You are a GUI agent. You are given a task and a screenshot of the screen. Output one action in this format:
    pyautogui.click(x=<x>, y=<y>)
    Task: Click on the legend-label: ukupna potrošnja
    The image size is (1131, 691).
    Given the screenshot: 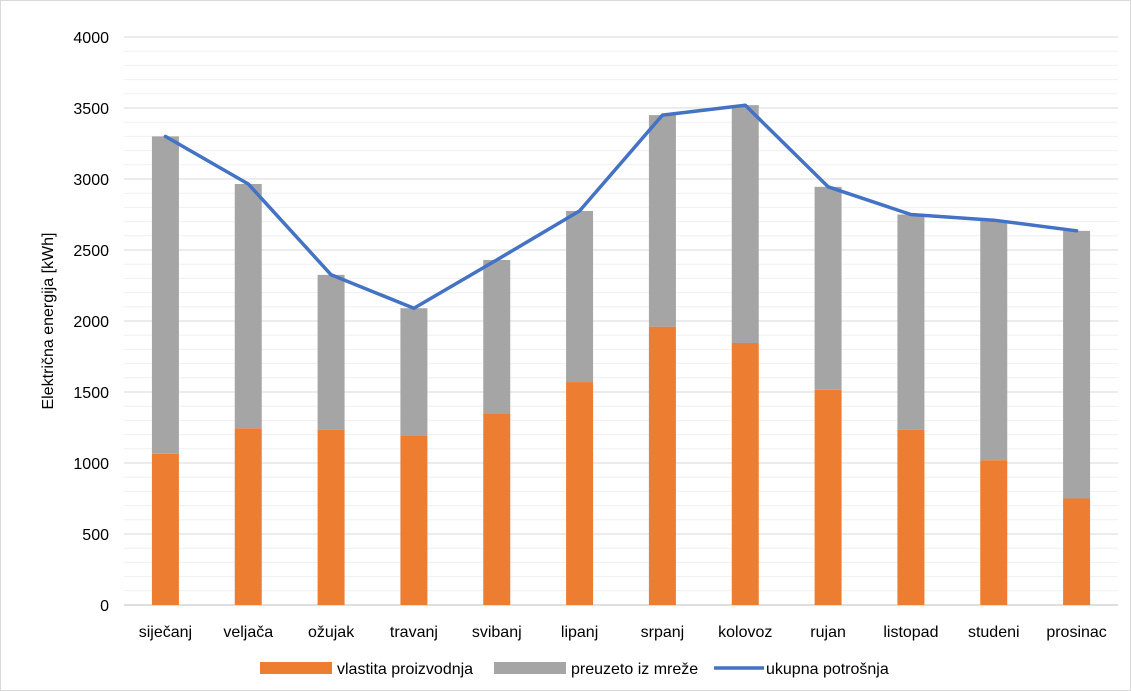 What is the action you would take?
    pyautogui.click(x=827, y=669)
    